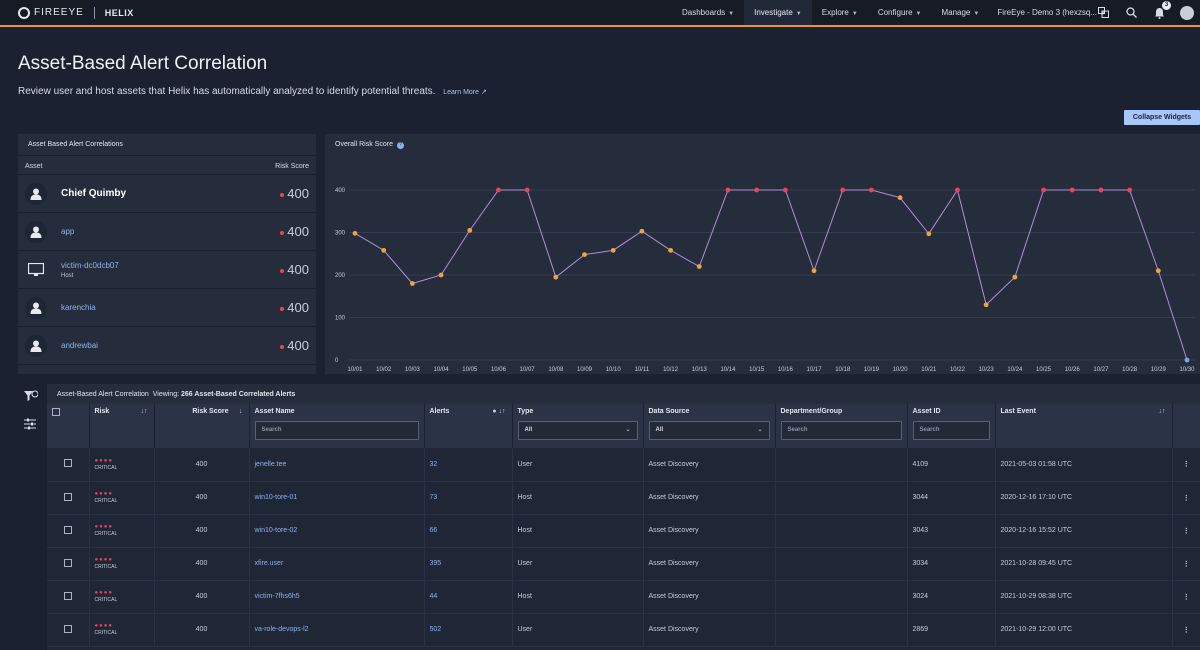  What do you see at coordinates (36, 193) in the screenshot?
I see `user-icon` at bounding box center [36, 193].